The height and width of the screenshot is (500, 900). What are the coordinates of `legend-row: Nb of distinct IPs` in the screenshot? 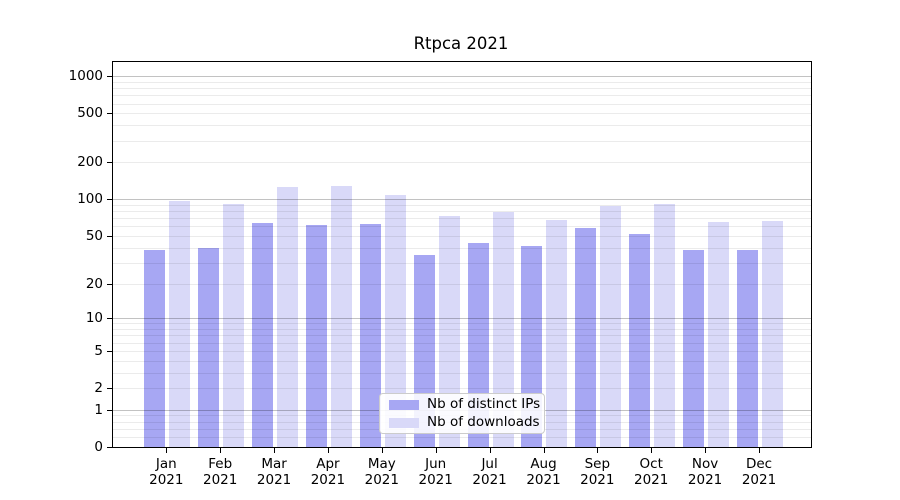 It's located at (462, 404).